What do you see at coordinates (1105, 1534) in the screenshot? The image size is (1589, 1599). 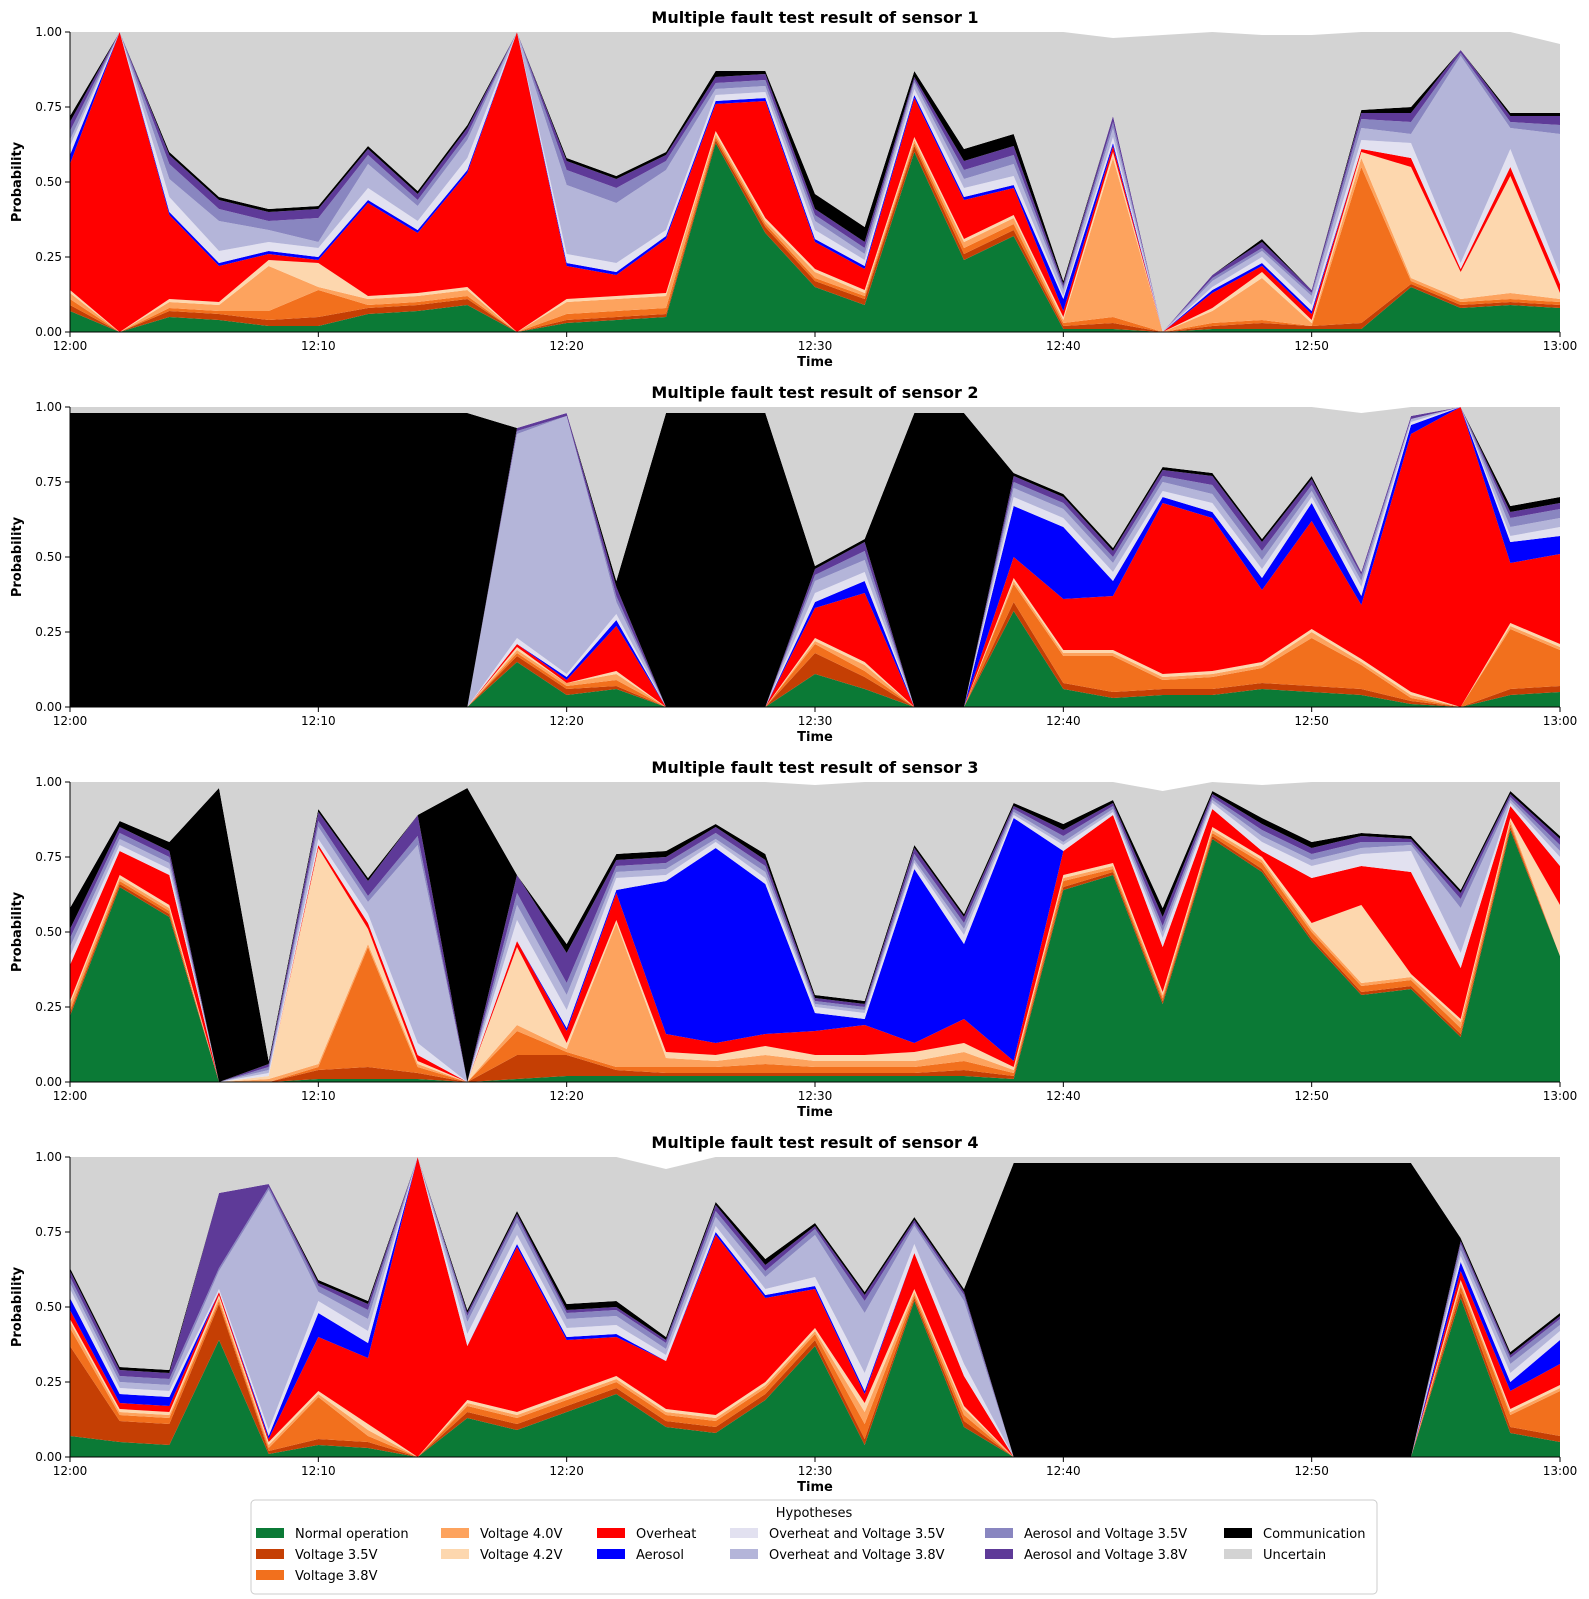 I see `legend-label: Aerosol and Voltage 3.5V` at bounding box center [1105, 1534].